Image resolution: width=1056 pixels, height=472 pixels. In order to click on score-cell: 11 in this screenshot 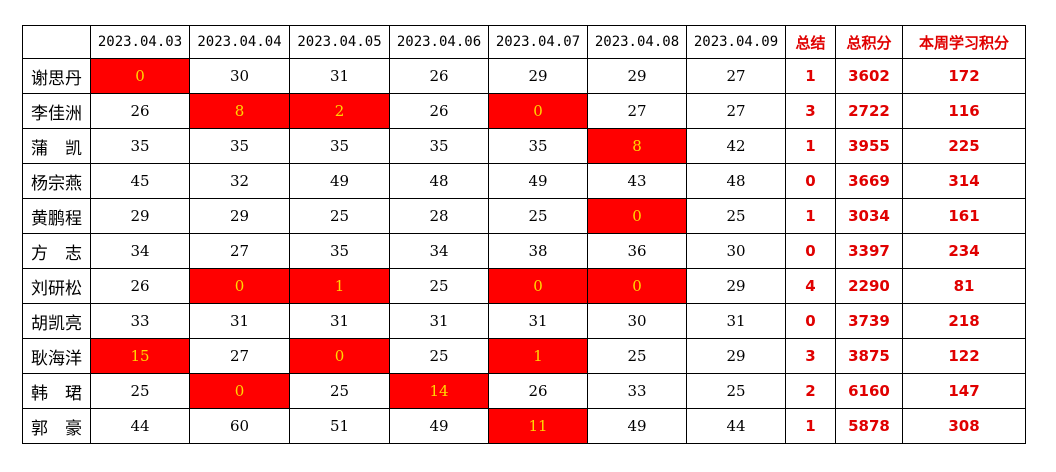, I will do `click(538, 426)`.